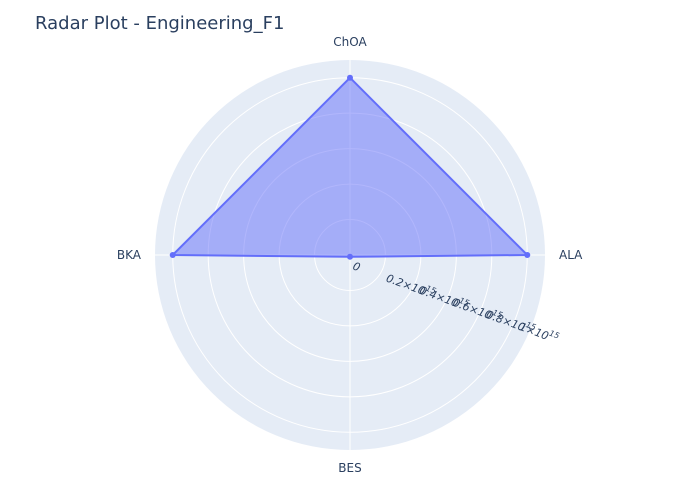 The width and height of the screenshot is (700, 500). What do you see at coordinates (129, 255) in the screenshot?
I see `category-label: BKA` at bounding box center [129, 255].